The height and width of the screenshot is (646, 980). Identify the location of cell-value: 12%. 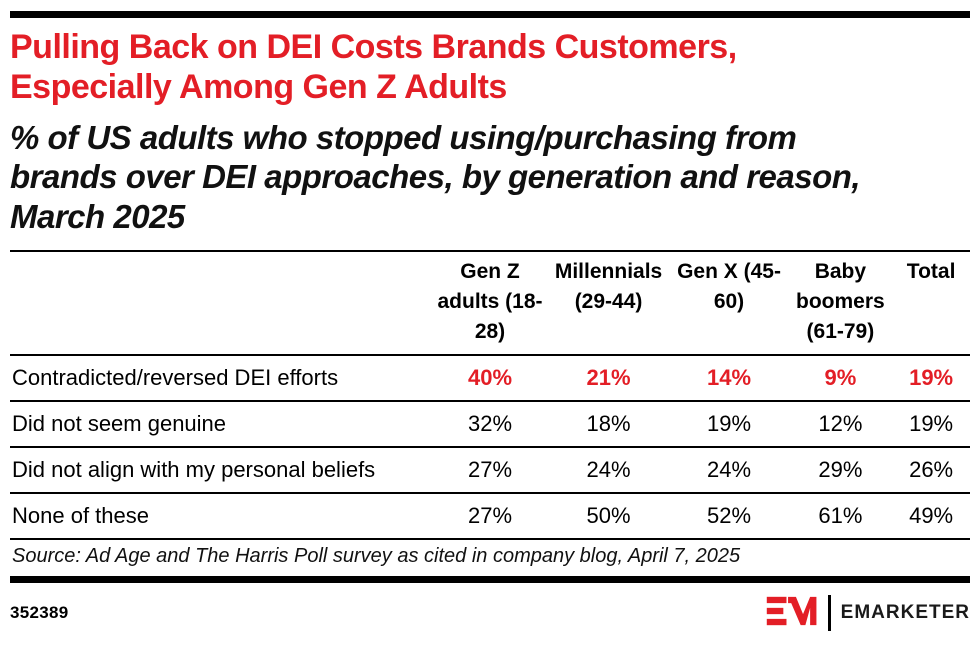
(840, 424).